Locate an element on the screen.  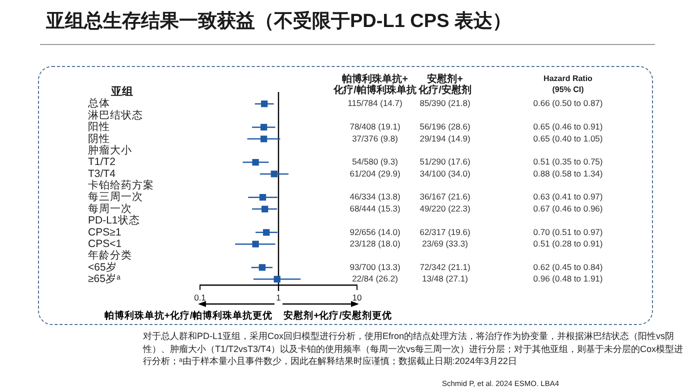
data-label: 0.63 (0.41 to 0.97) is located at coordinates (568, 197).